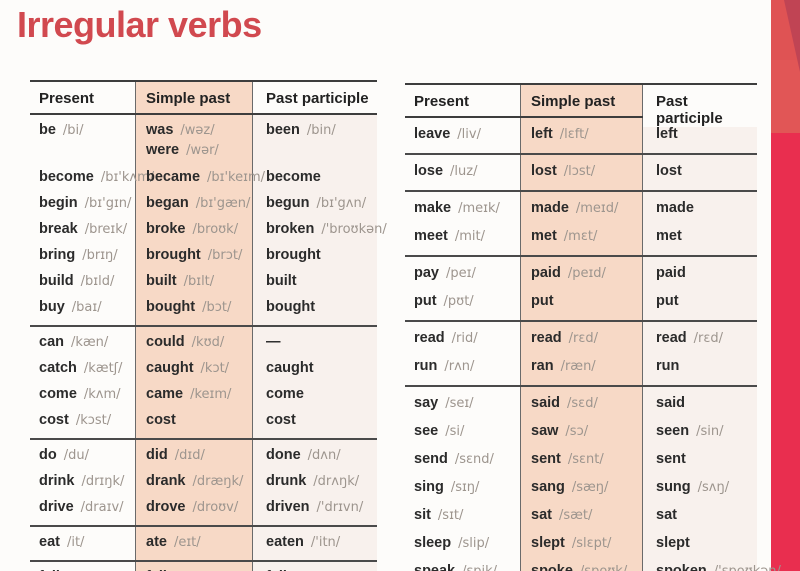  What do you see at coordinates (432, 134) in the screenshot?
I see `verb-word: leave` at bounding box center [432, 134].